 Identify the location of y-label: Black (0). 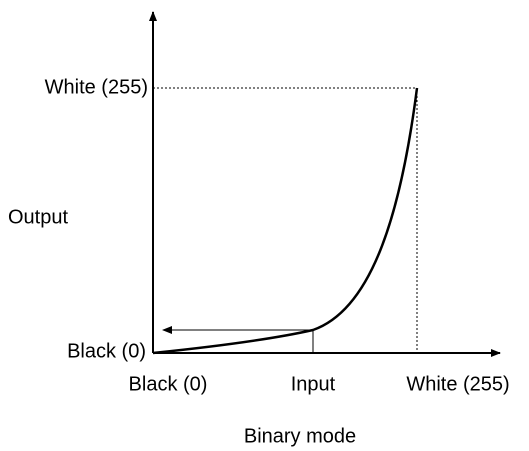
(106, 351).